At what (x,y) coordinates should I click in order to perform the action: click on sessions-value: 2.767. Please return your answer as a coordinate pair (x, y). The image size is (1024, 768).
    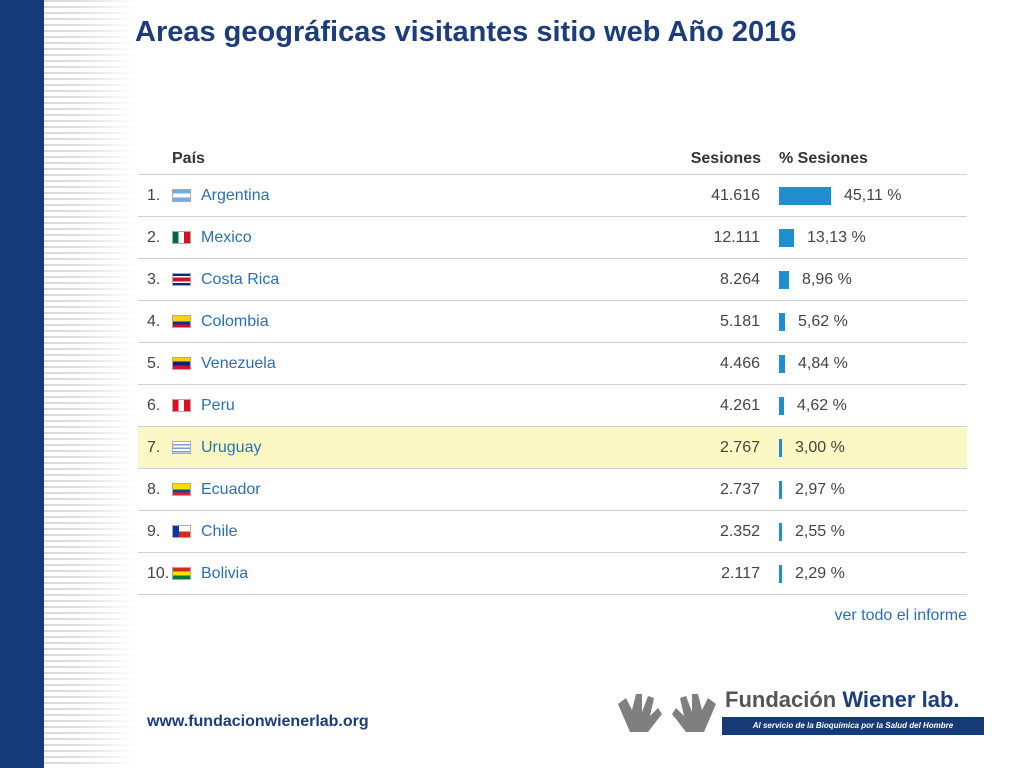
    Looking at the image, I should click on (739, 447).